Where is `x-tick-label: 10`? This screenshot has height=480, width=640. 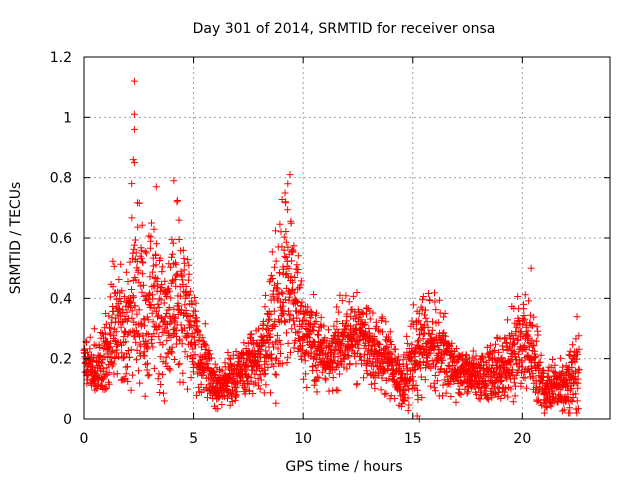 x-tick-label: 10 is located at coordinates (303, 439).